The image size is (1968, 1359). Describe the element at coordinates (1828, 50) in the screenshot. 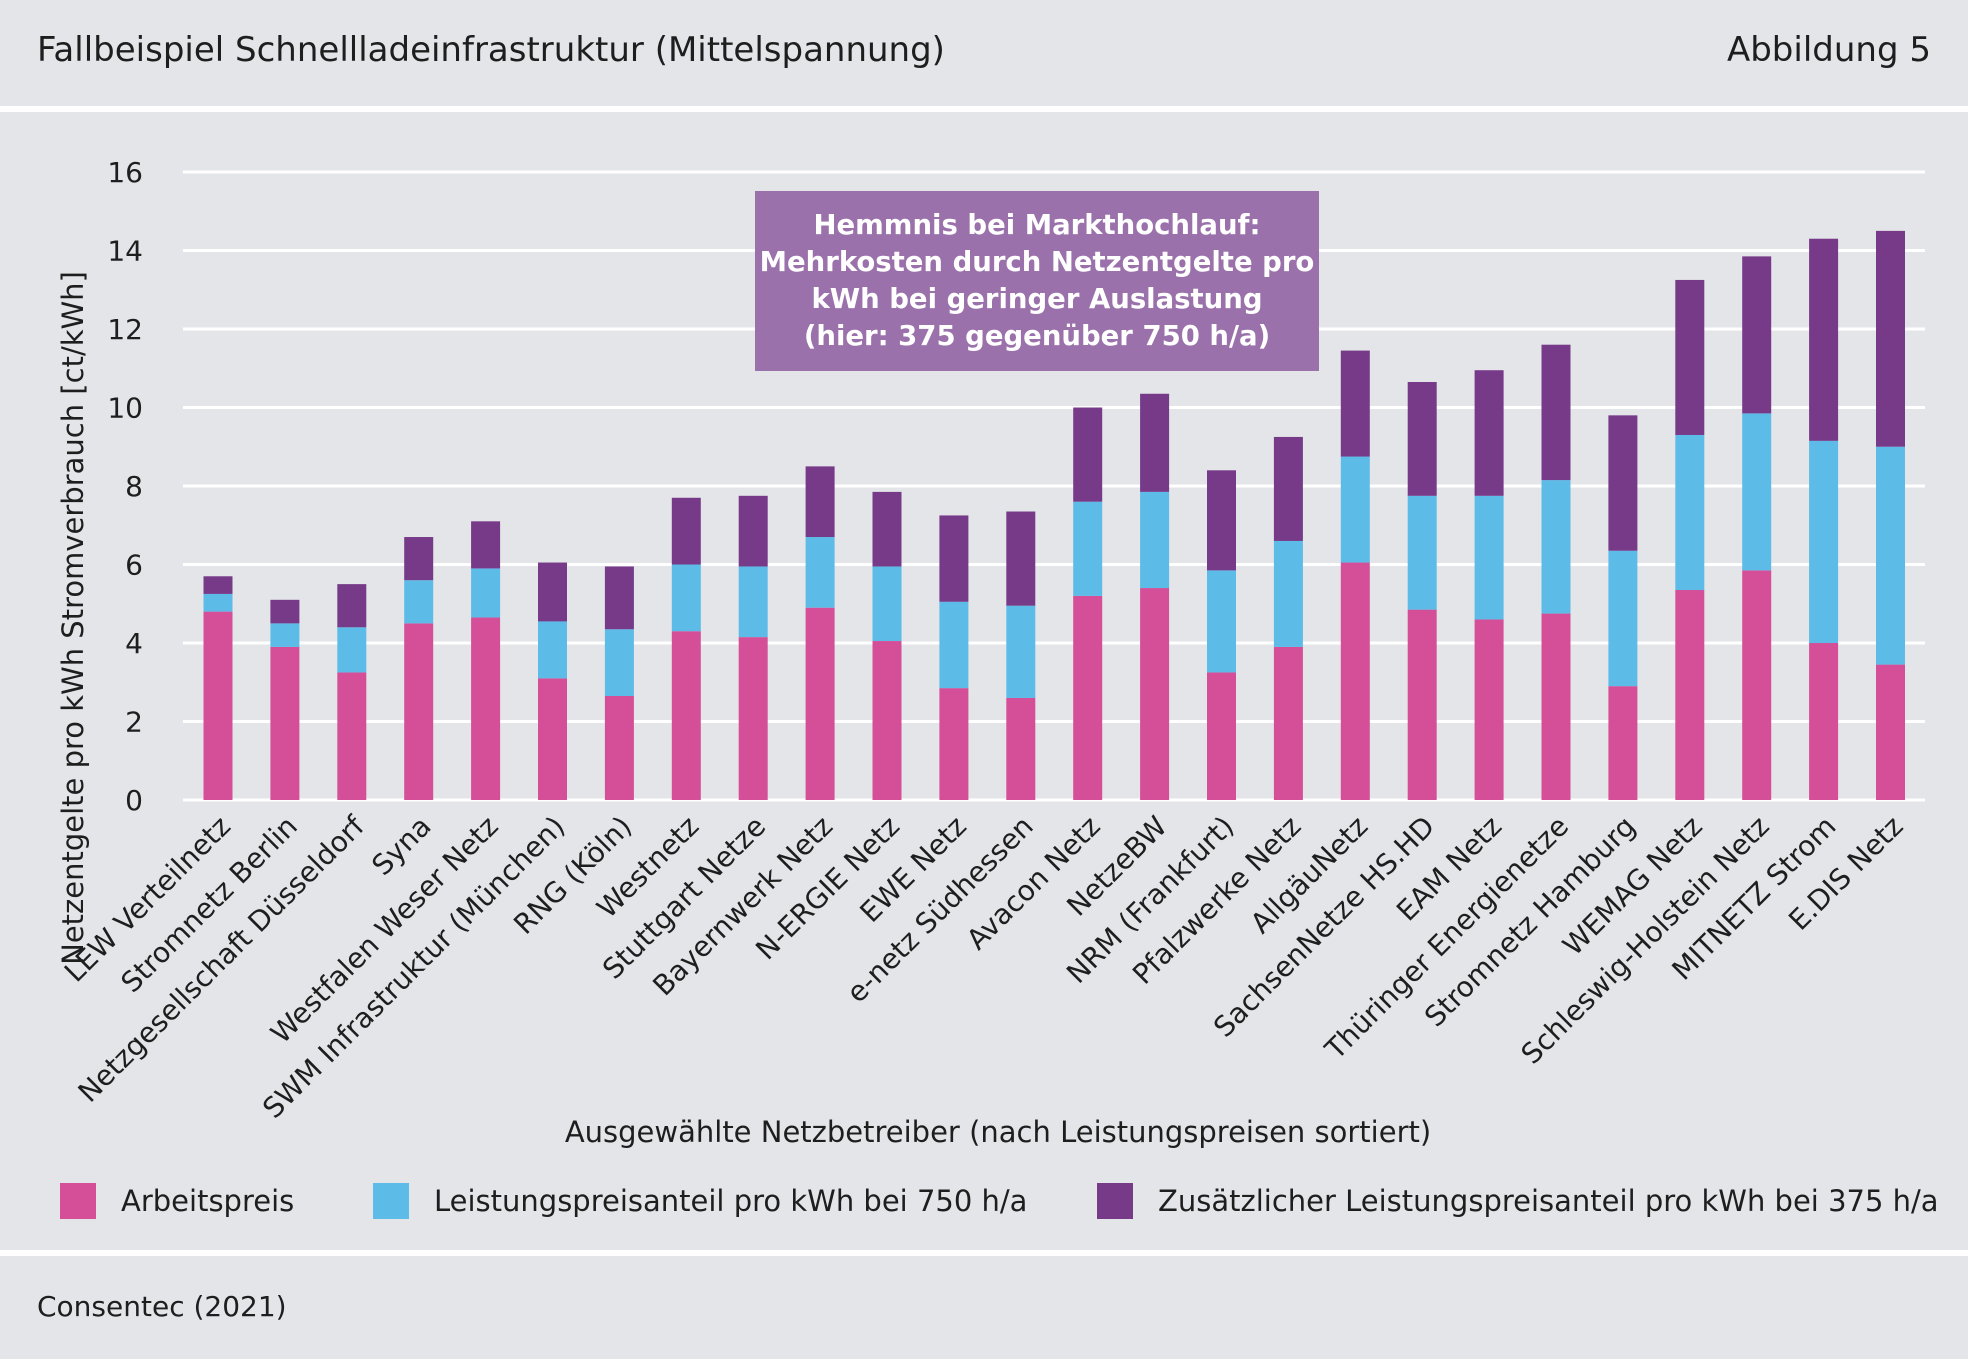

I see `figure-label: Abbildung 5` at that location.